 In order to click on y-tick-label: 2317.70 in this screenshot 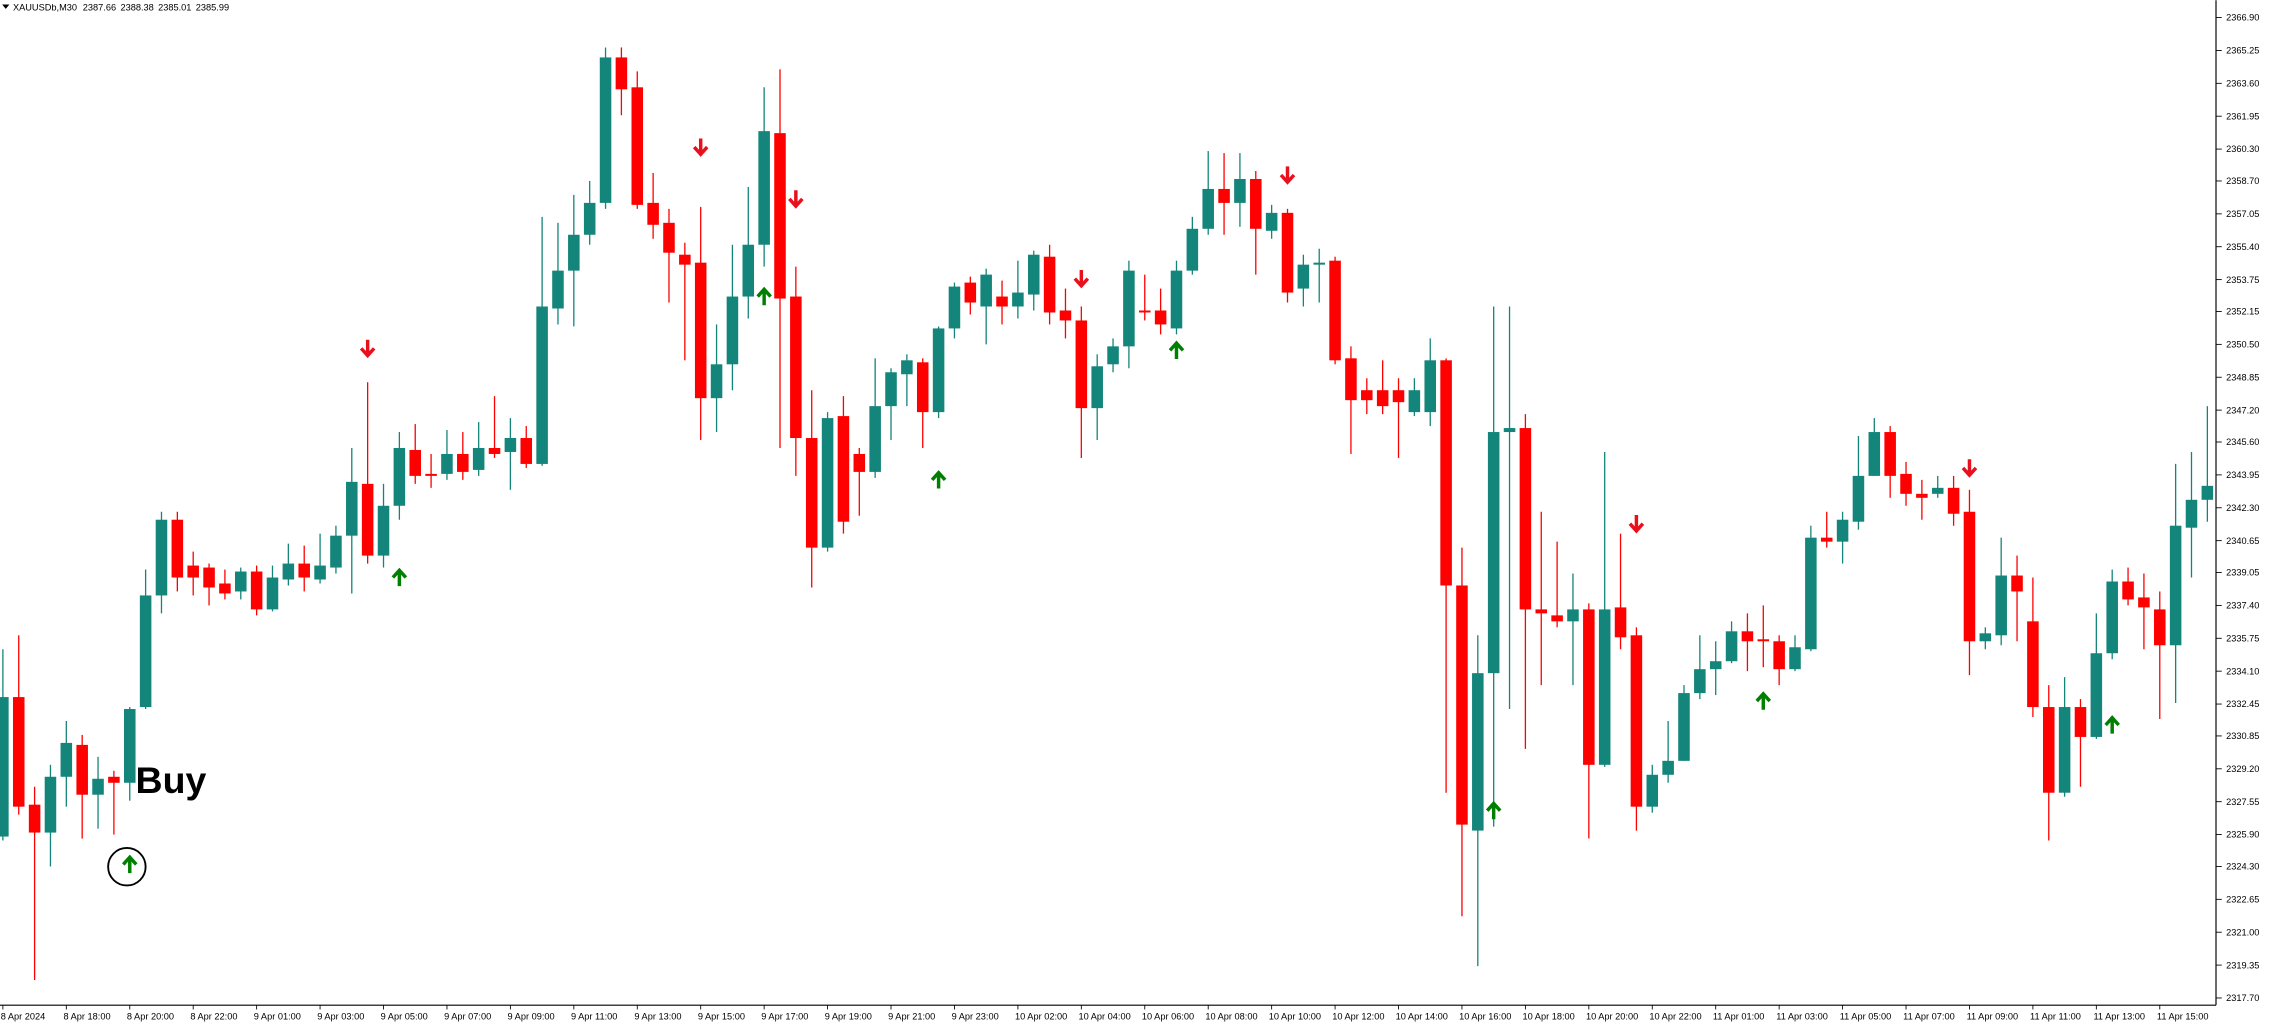, I will do `click(2242, 998)`.